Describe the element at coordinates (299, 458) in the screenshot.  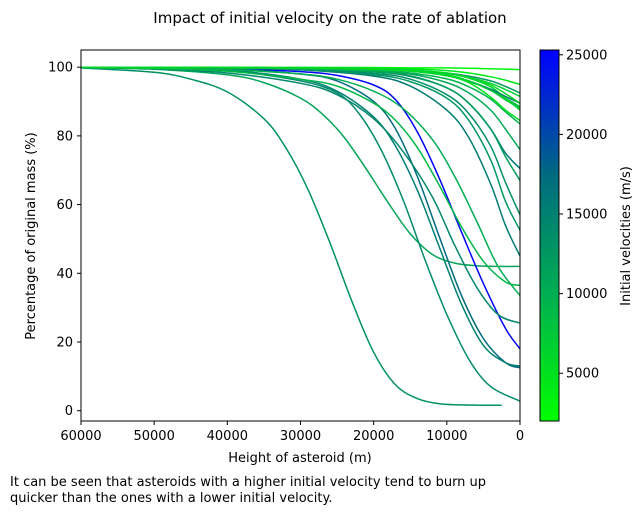
I see `x-axis-label: Height of asteroid (m)` at that location.